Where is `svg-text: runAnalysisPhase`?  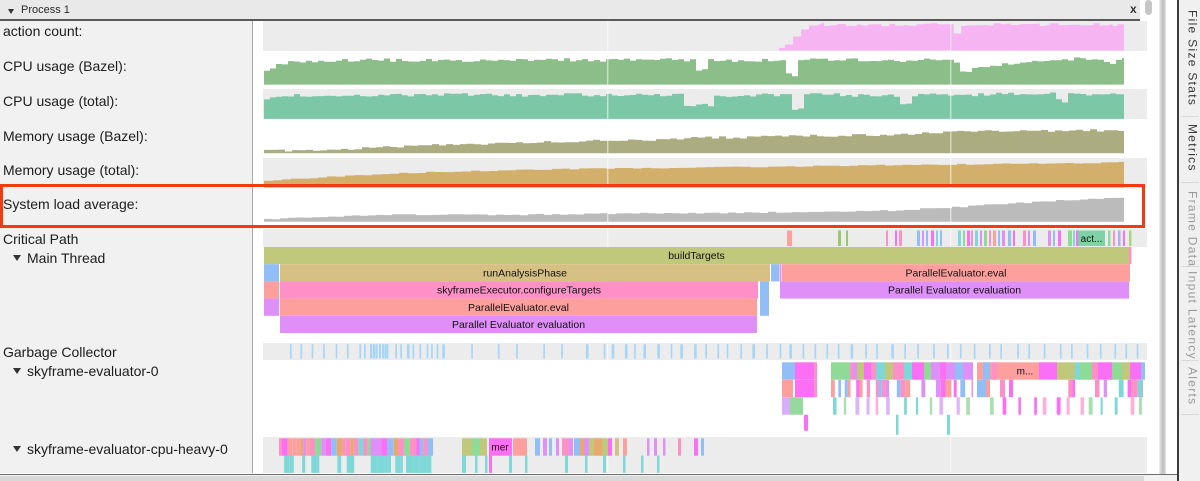 svg-text: runAnalysisPhase is located at coordinates (525, 273).